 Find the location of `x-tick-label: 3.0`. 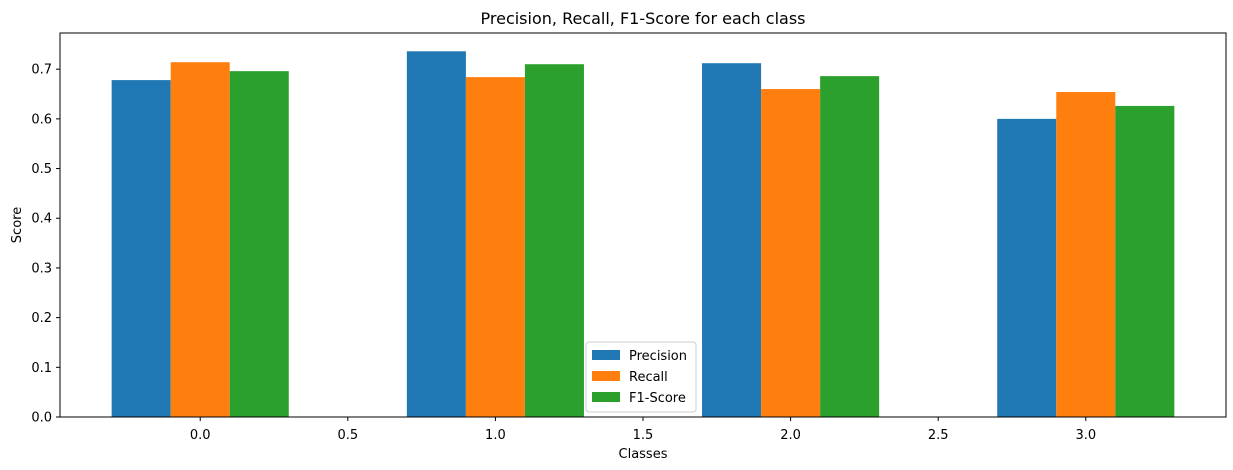

x-tick-label: 3.0 is located at coordinates (1085, 435).